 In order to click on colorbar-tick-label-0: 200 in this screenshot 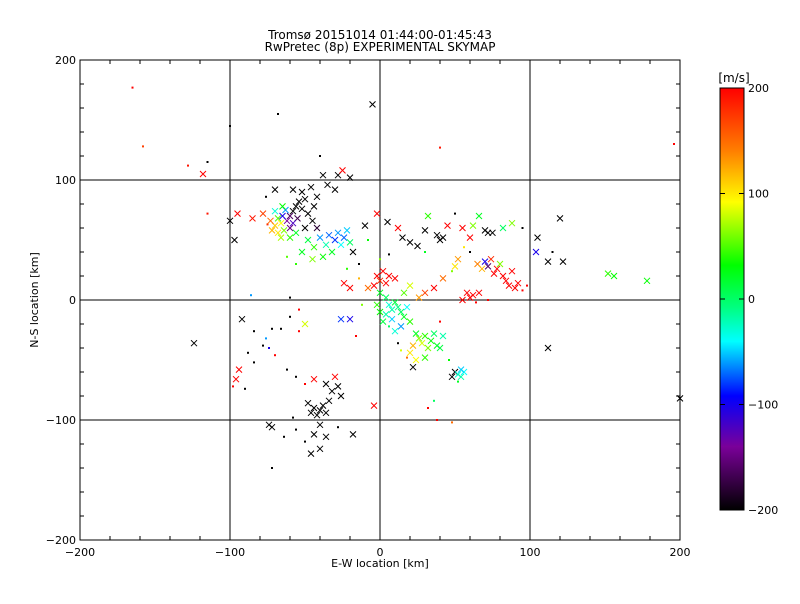, I will do `click(758, 88)`.